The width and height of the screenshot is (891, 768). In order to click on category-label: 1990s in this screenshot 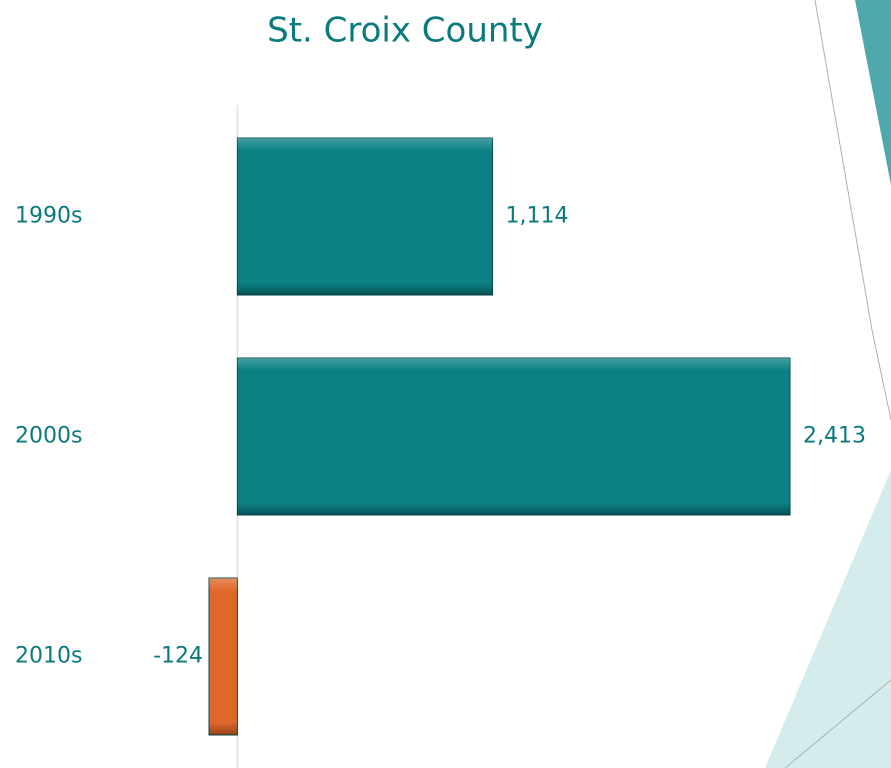, I will do `click(48, 216)`.